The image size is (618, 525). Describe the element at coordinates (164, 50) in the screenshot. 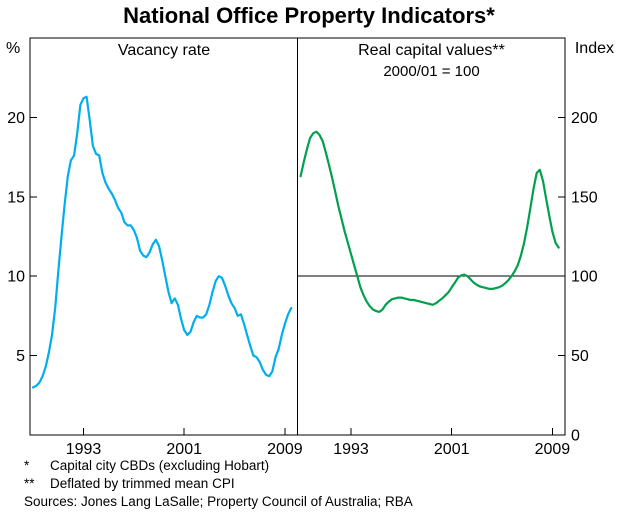

I see `left-panel-title: Vacancy rate` at that location.